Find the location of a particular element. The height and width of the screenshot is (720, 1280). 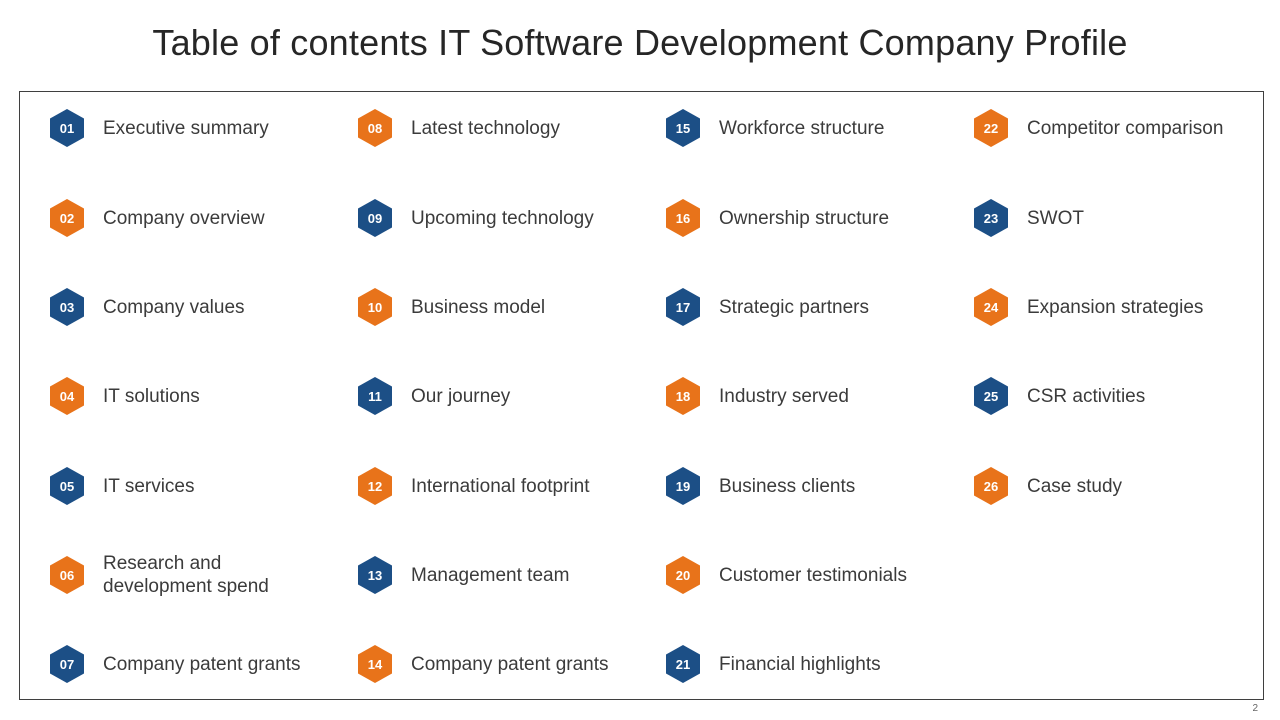

hexagon-number-badge: 07 is located at coordinates (67, 664).